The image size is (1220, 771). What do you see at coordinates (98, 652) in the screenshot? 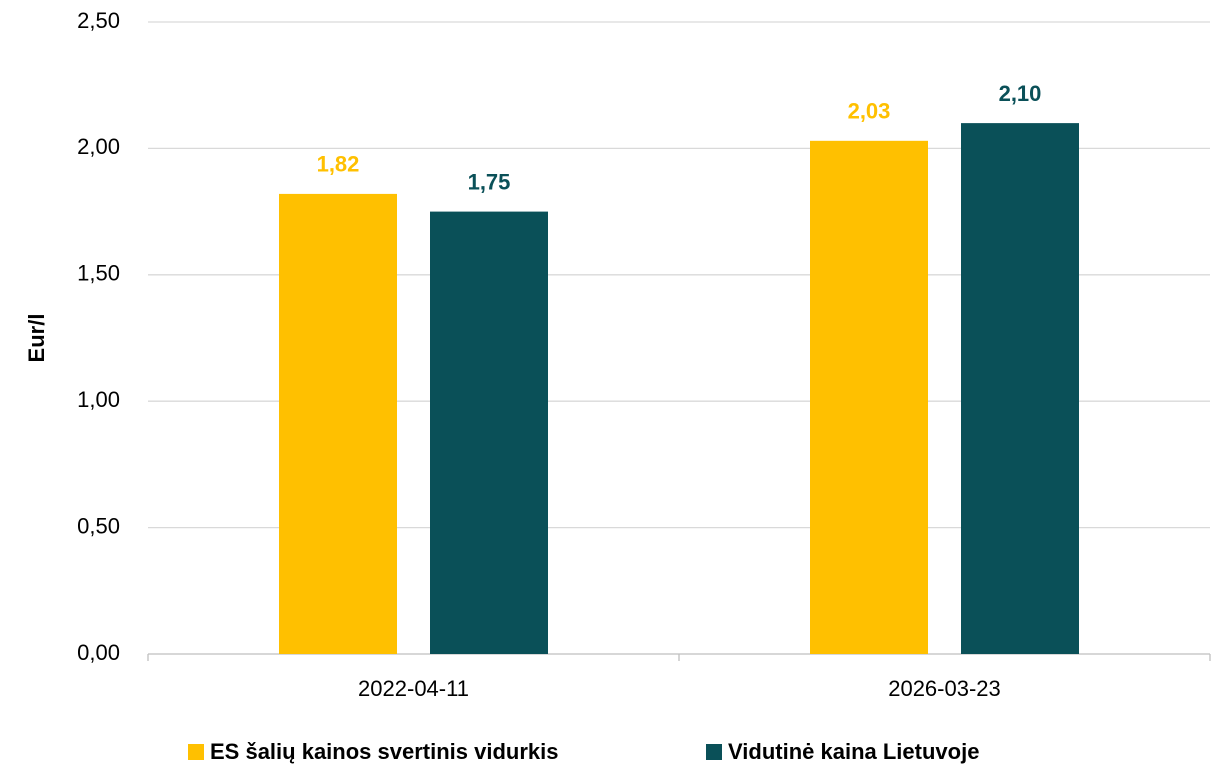
I see `y-tick-label: 0,00` at bounding box center [98, 652].